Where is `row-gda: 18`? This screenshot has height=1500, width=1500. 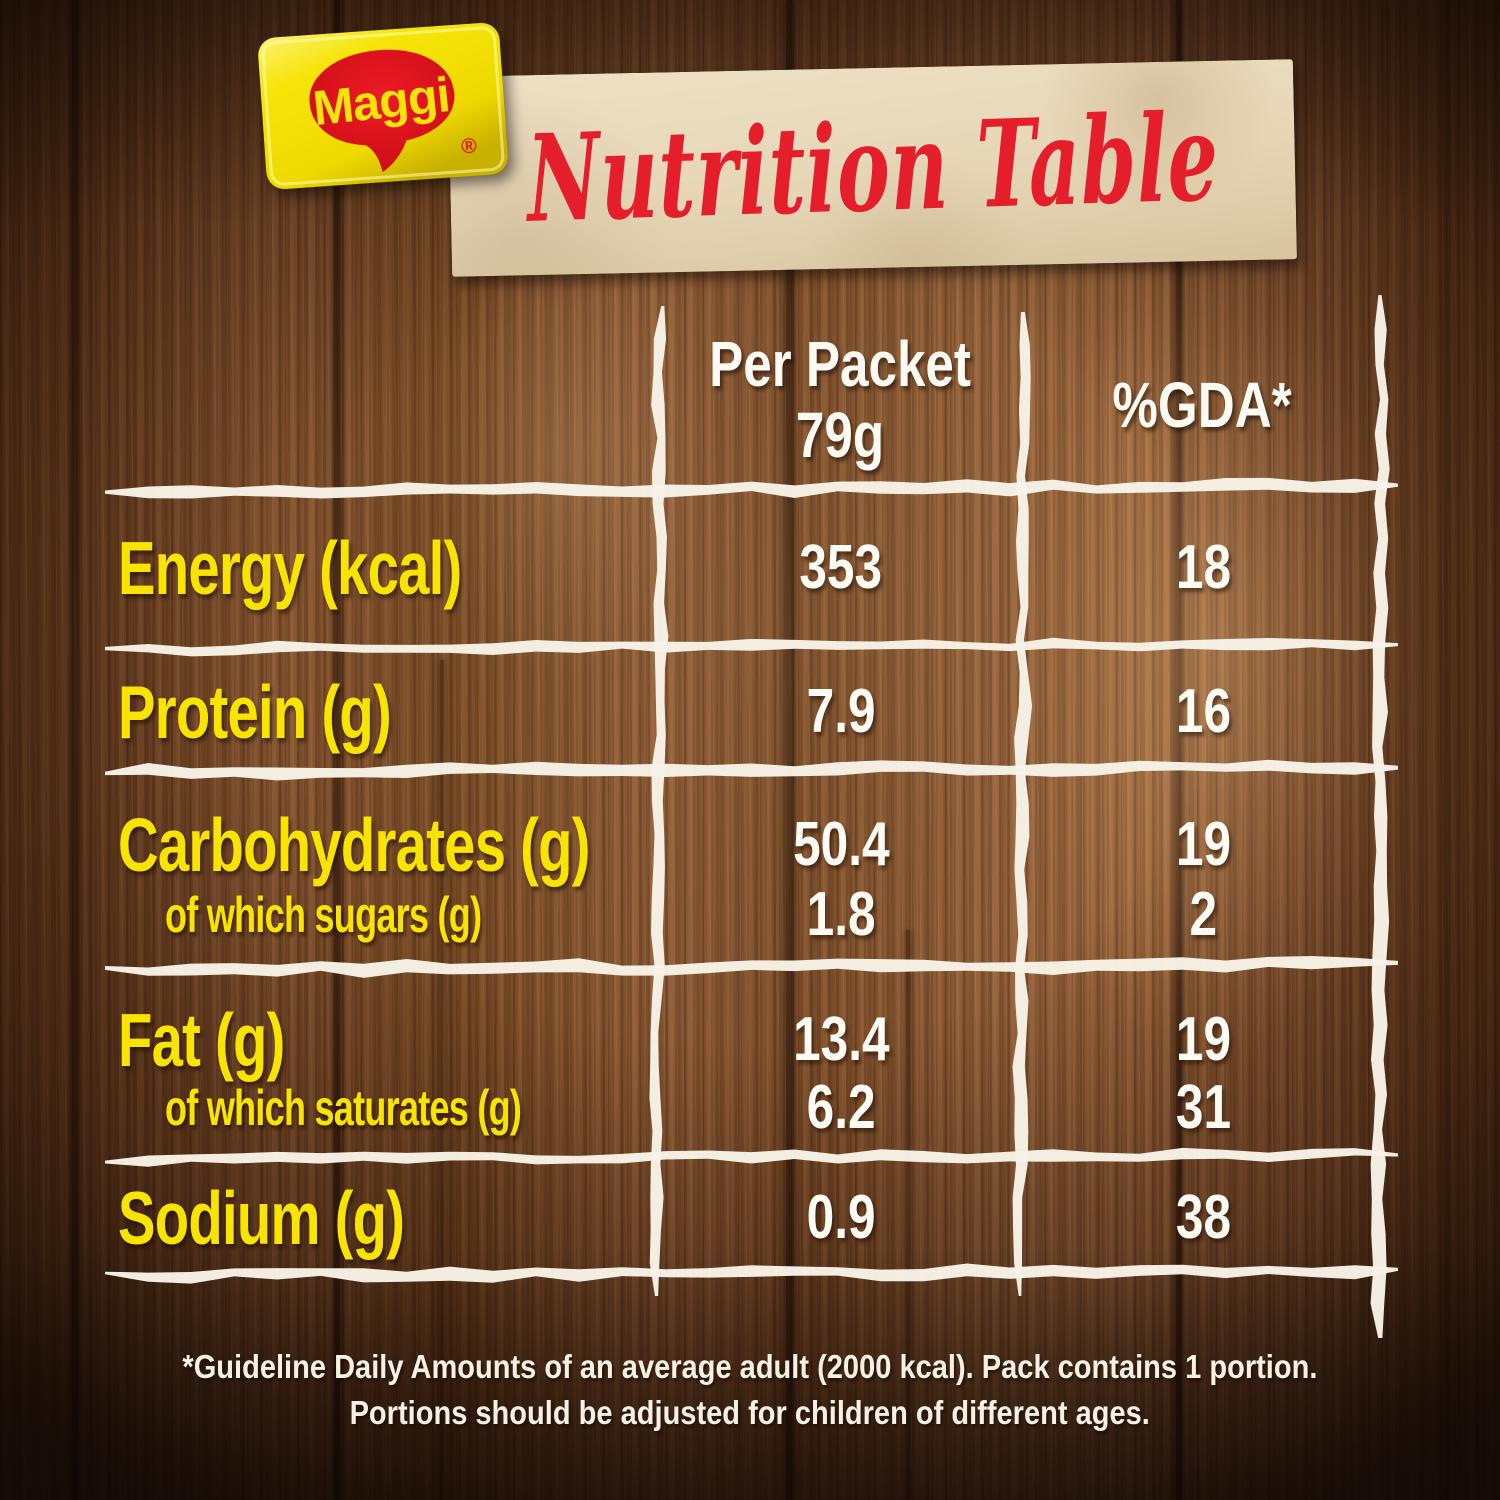 row-gda: 18 is located at coordinates (1203, 568).